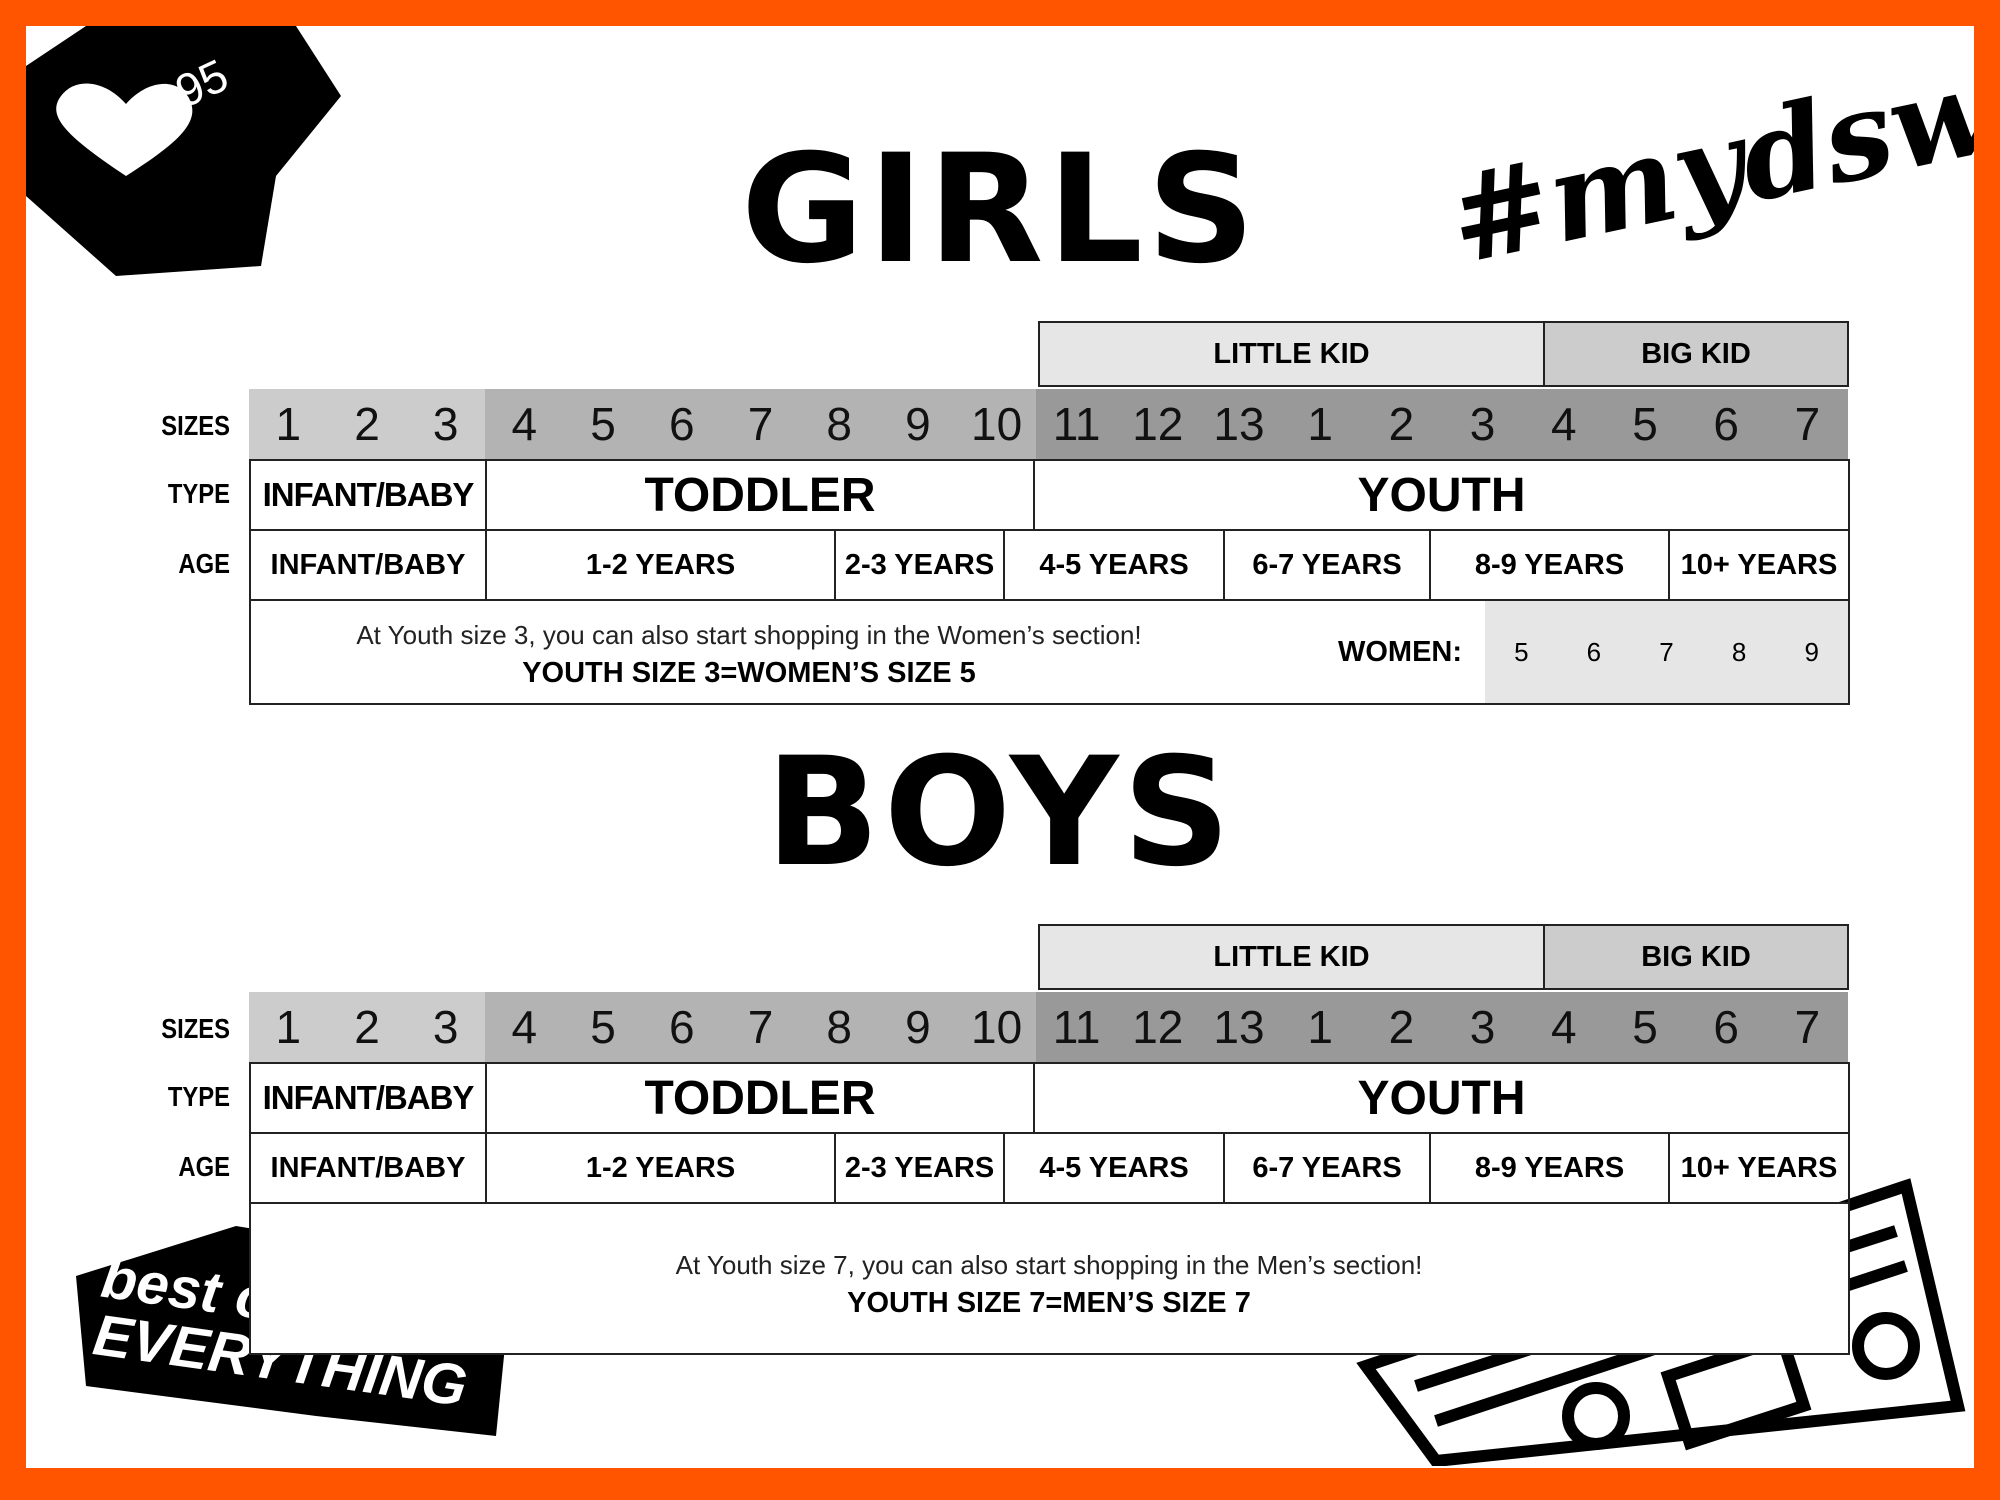 This screenshot has height=1500, width=2000. Describe the element at coordinates (1521, 652) in the screenshot. I see `women-size-cell: 5` at that location.